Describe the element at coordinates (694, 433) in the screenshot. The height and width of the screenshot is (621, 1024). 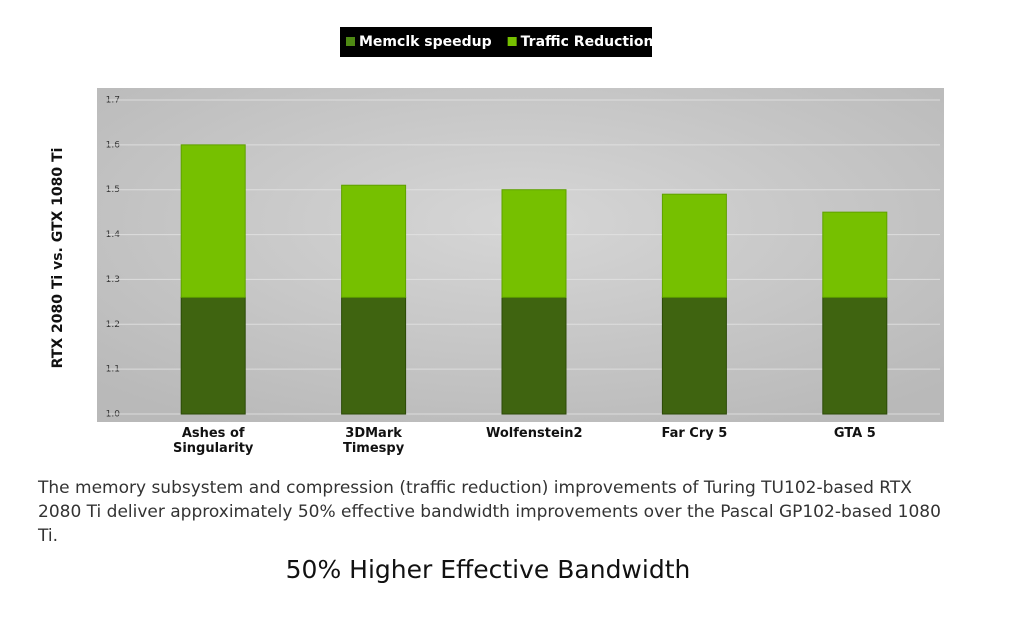
I see `x-tick-label: Far Cry 5` at that location.